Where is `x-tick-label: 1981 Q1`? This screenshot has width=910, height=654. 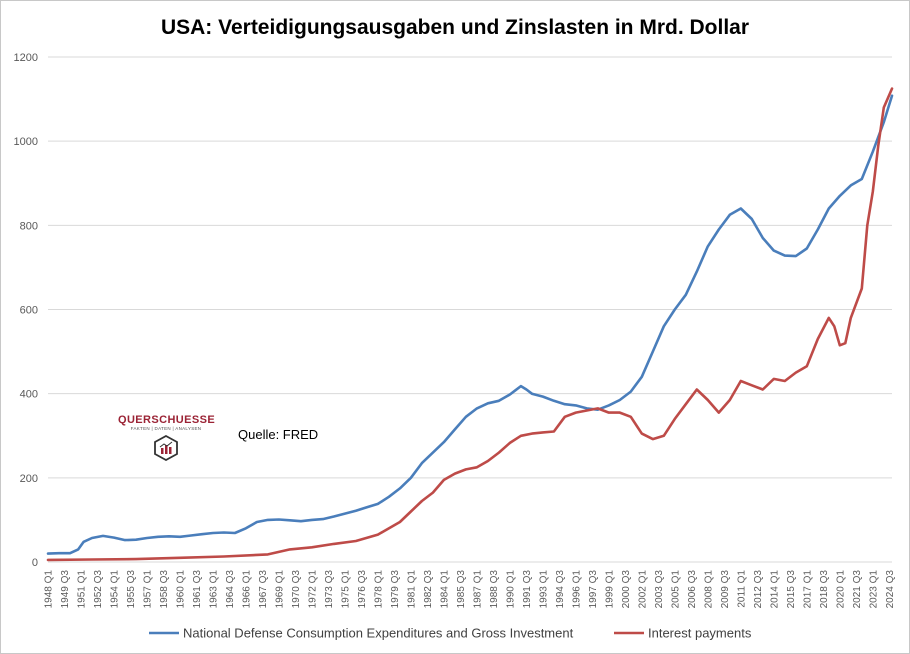 x-tick-label: 1981 Q1 is located at coordinates (411, 589).